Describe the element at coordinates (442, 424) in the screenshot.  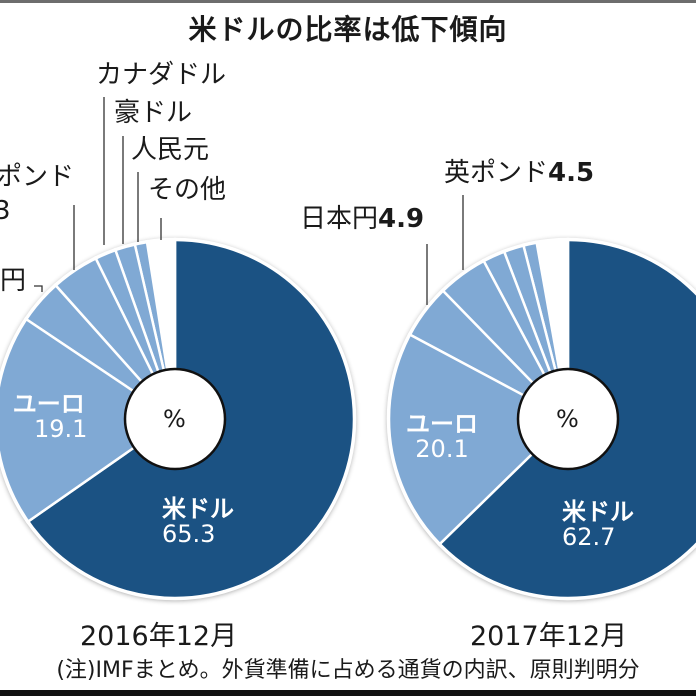
I see `label-eur-name-2017: ユーロ` at that location.